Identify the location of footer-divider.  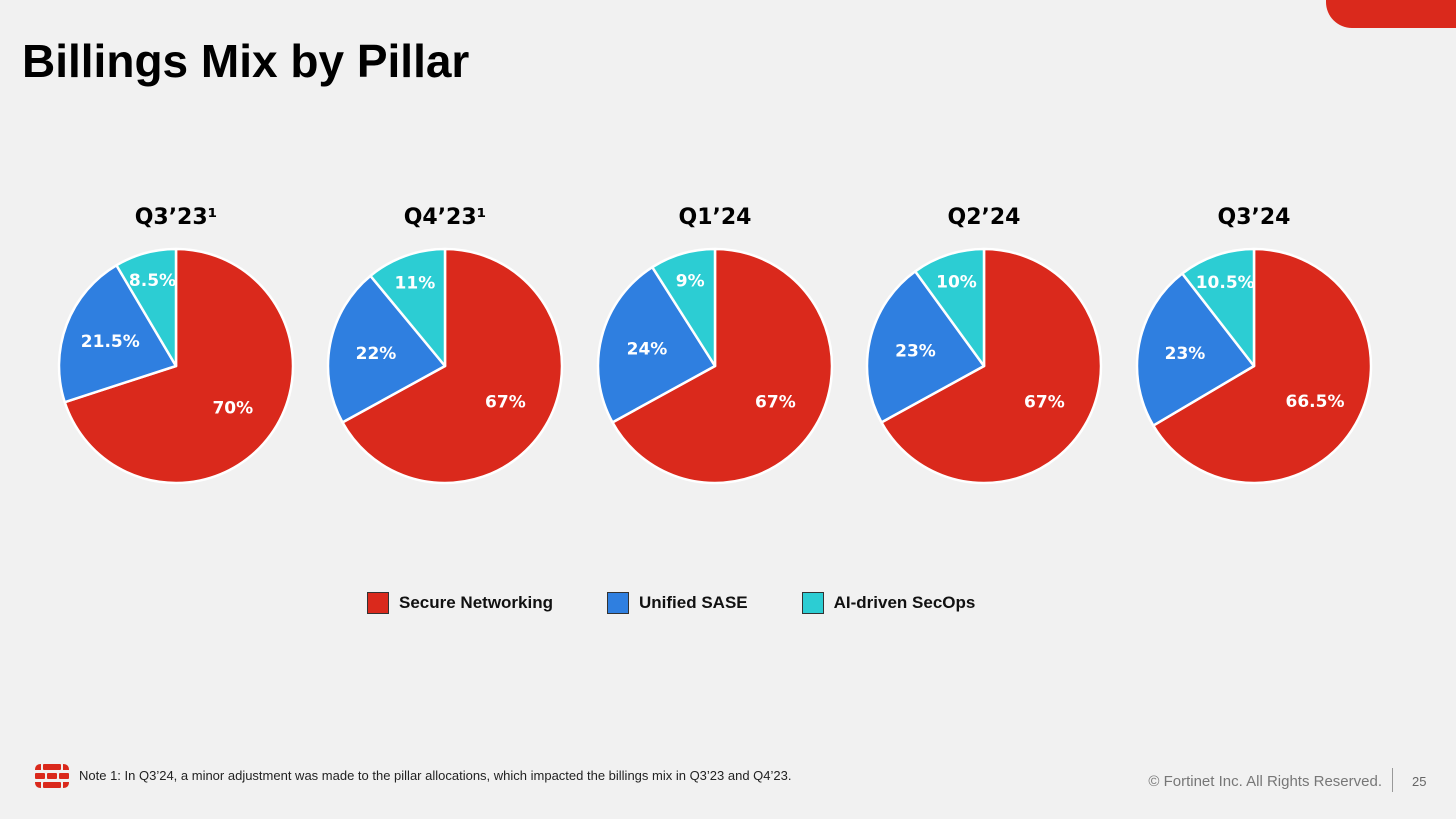
(1392, 780).